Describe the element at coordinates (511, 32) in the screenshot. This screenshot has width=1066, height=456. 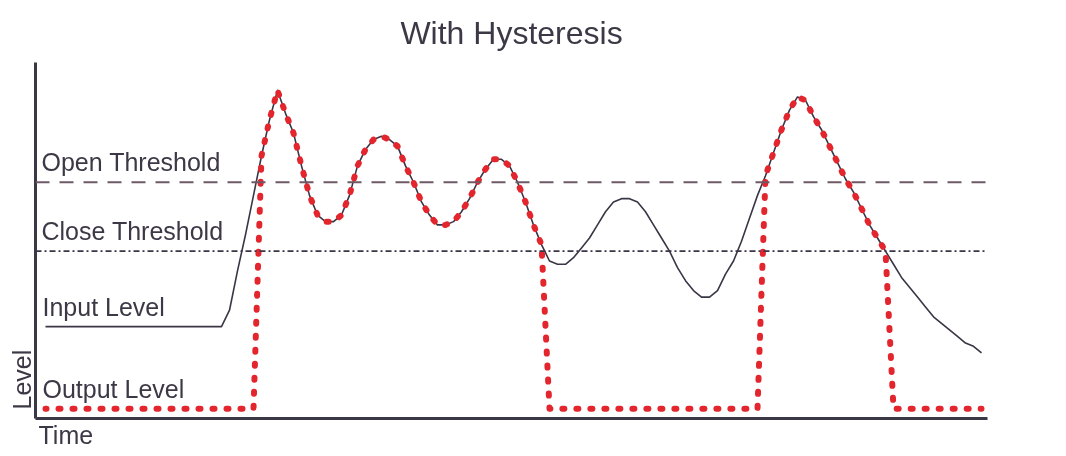
I see `chart-title: With Hysteresis` at that location.